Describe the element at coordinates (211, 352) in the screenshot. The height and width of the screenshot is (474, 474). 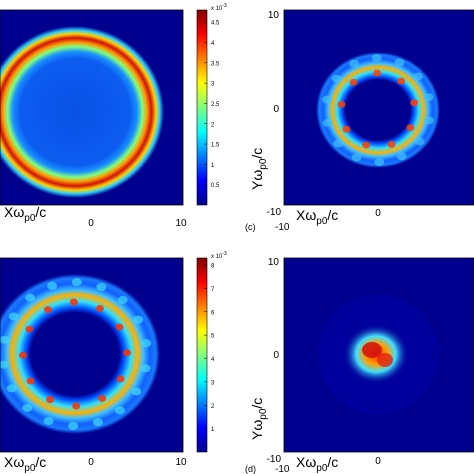
I see `colorbar-bottom: x 10-3 1 2 3 4 5 6 7 8` at that location.